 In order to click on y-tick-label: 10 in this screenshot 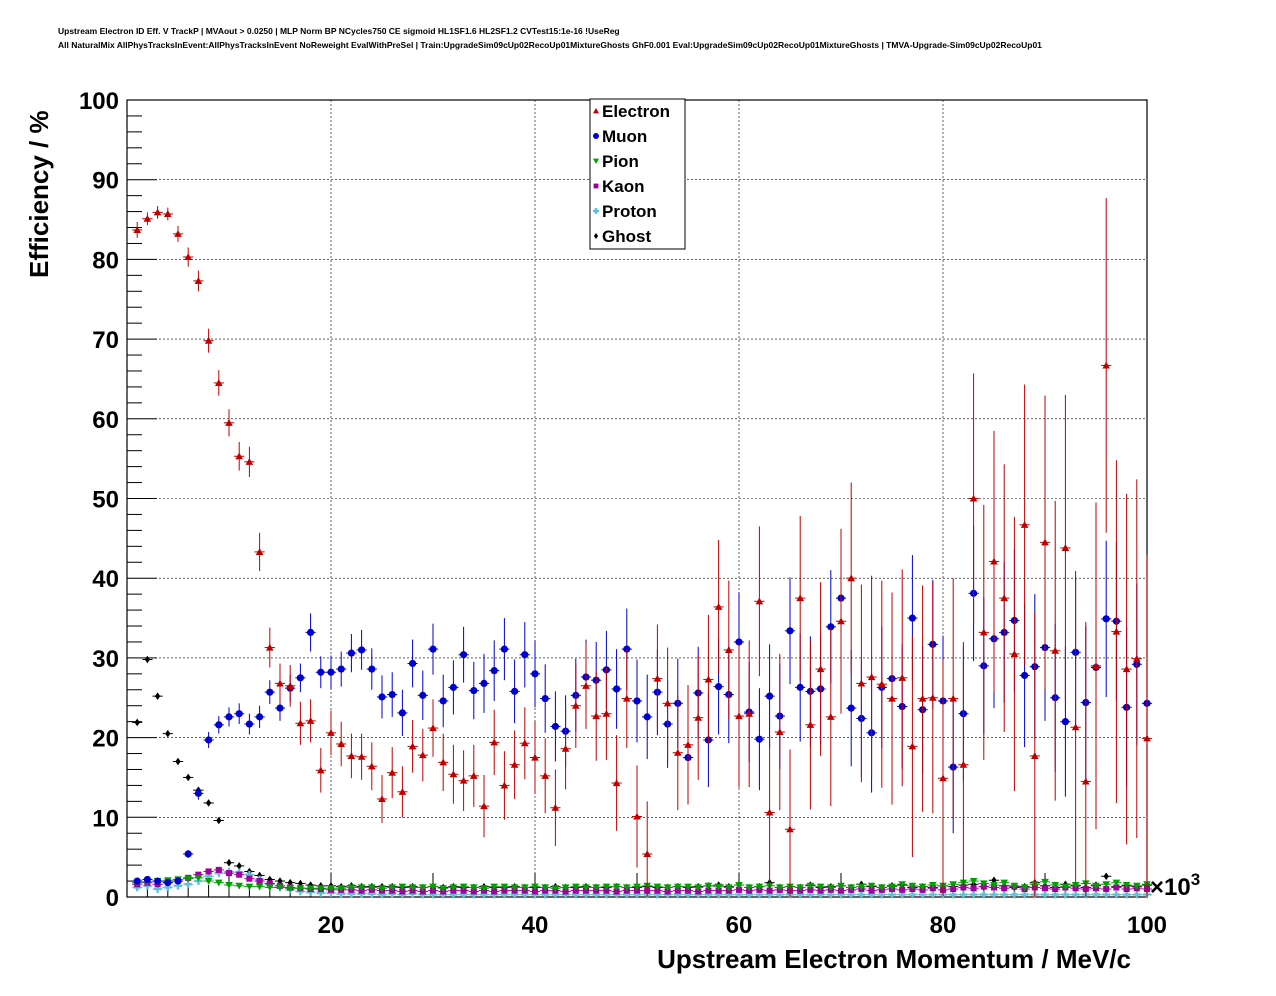, I will do `click(105, 818)`.